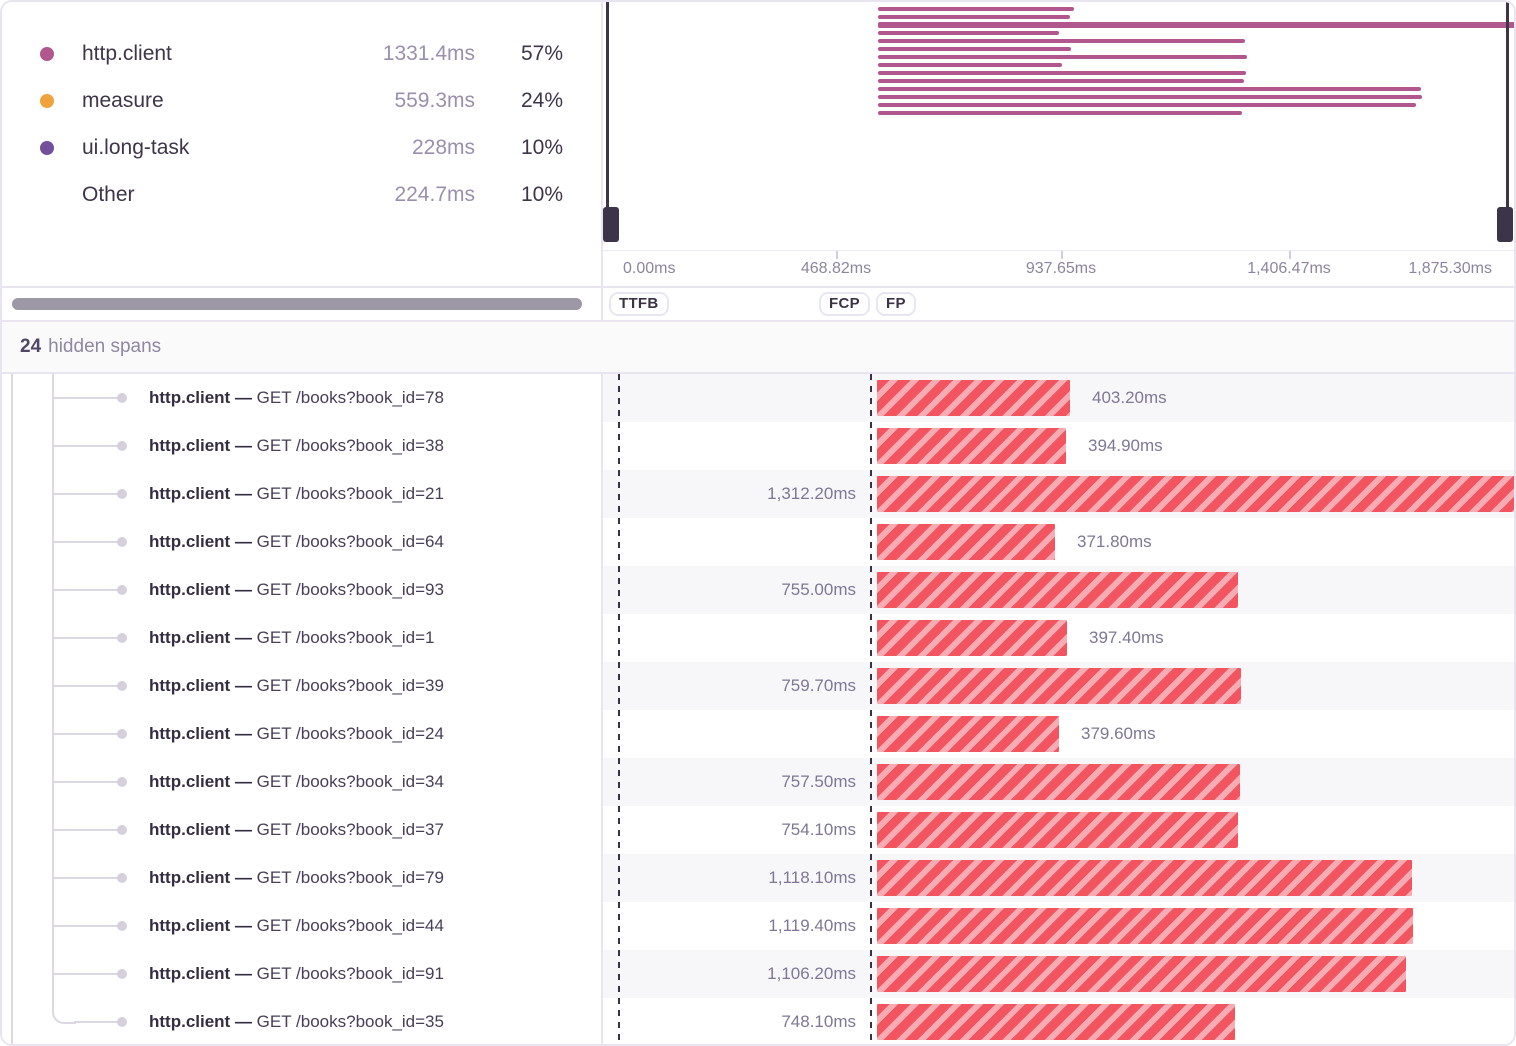  I want to click on legend-dot-other, so click(47, 195).